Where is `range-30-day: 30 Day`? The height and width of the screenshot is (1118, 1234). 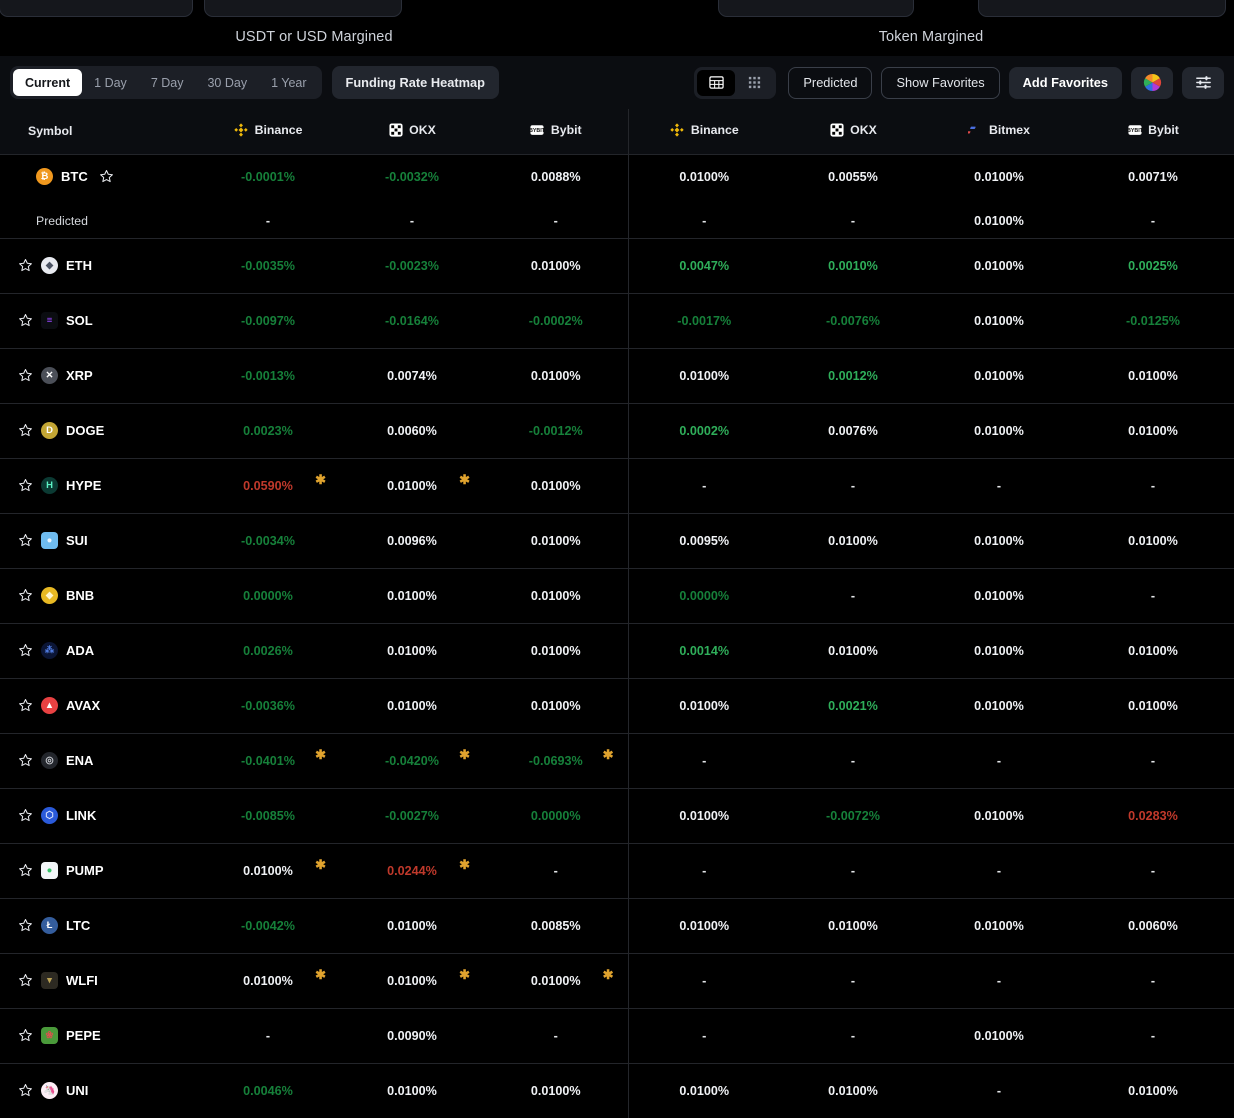 range-30-day: 30 Day is located at coordinates (227, 82).